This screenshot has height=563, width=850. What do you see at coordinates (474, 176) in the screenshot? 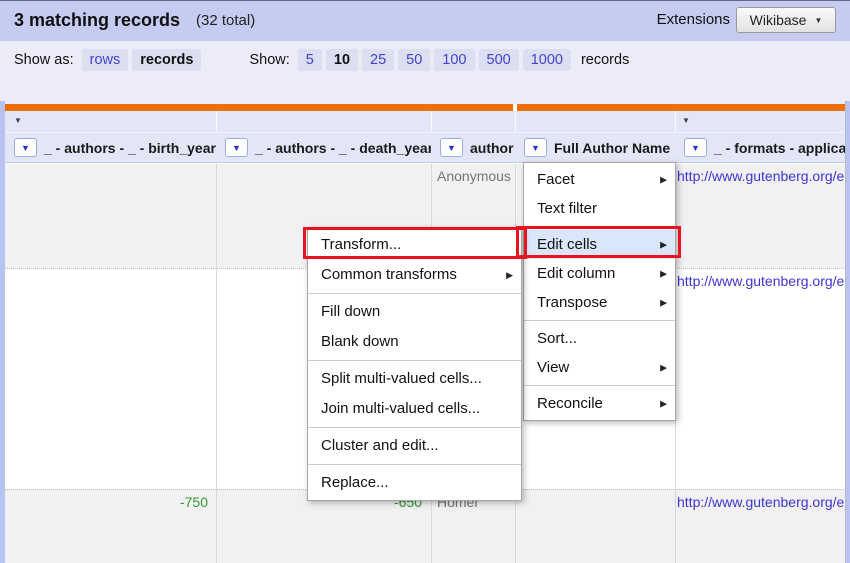
I see `author-cell: Anonymous` at bounding box center [474, 176].